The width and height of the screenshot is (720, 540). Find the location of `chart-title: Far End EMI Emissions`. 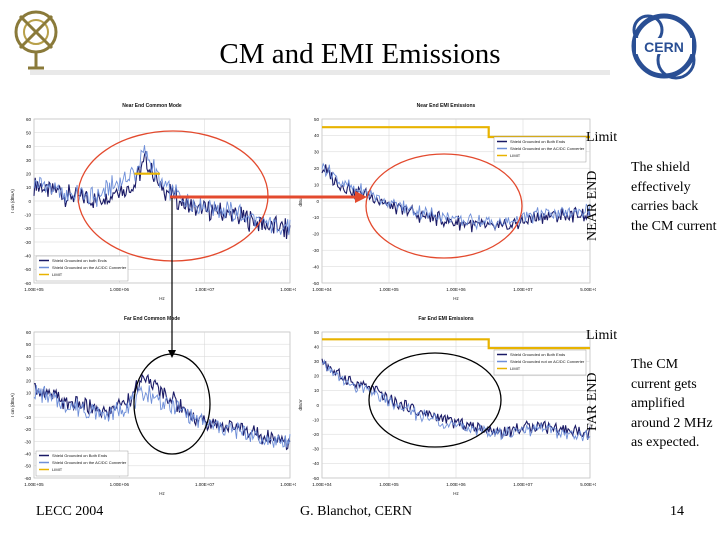

chart-title: Far End EMI Emissions is located at coordinates (446, 319).